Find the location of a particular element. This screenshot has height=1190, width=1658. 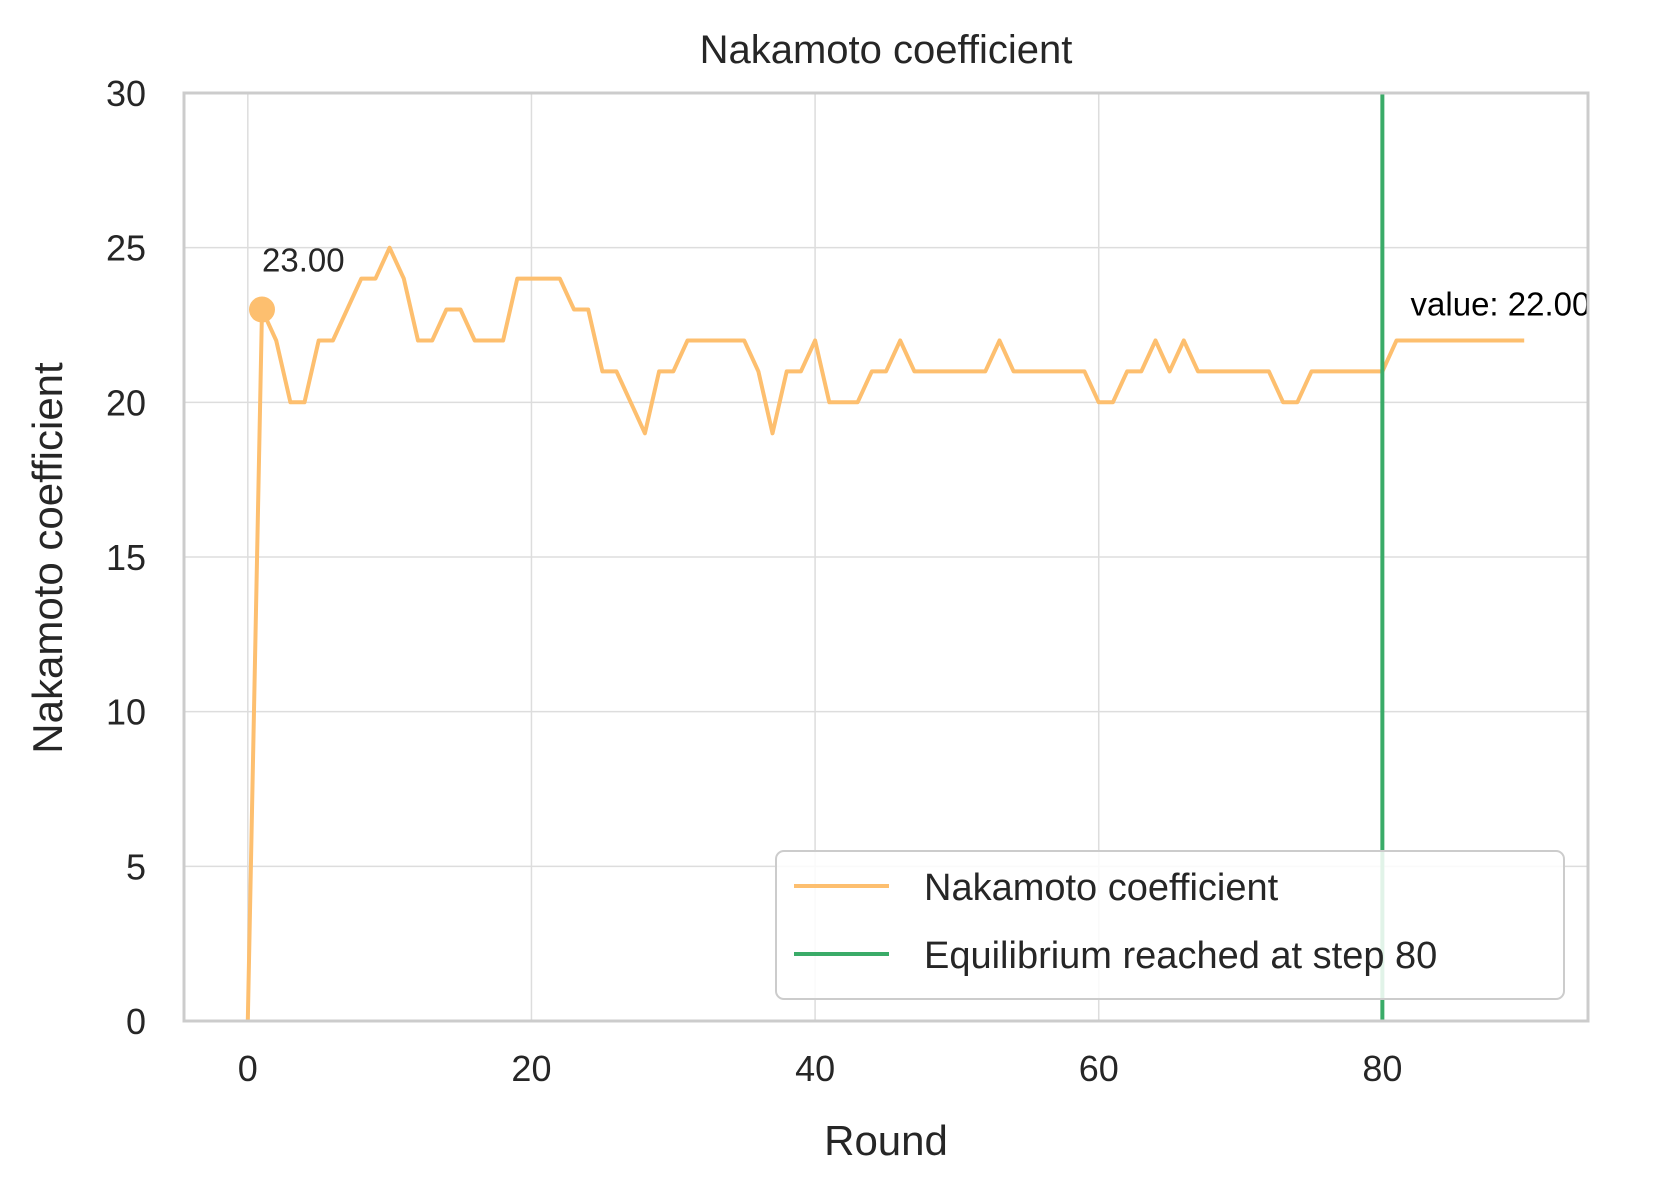

x-tick-label: 60 is located at coordinates (1099, 1068).